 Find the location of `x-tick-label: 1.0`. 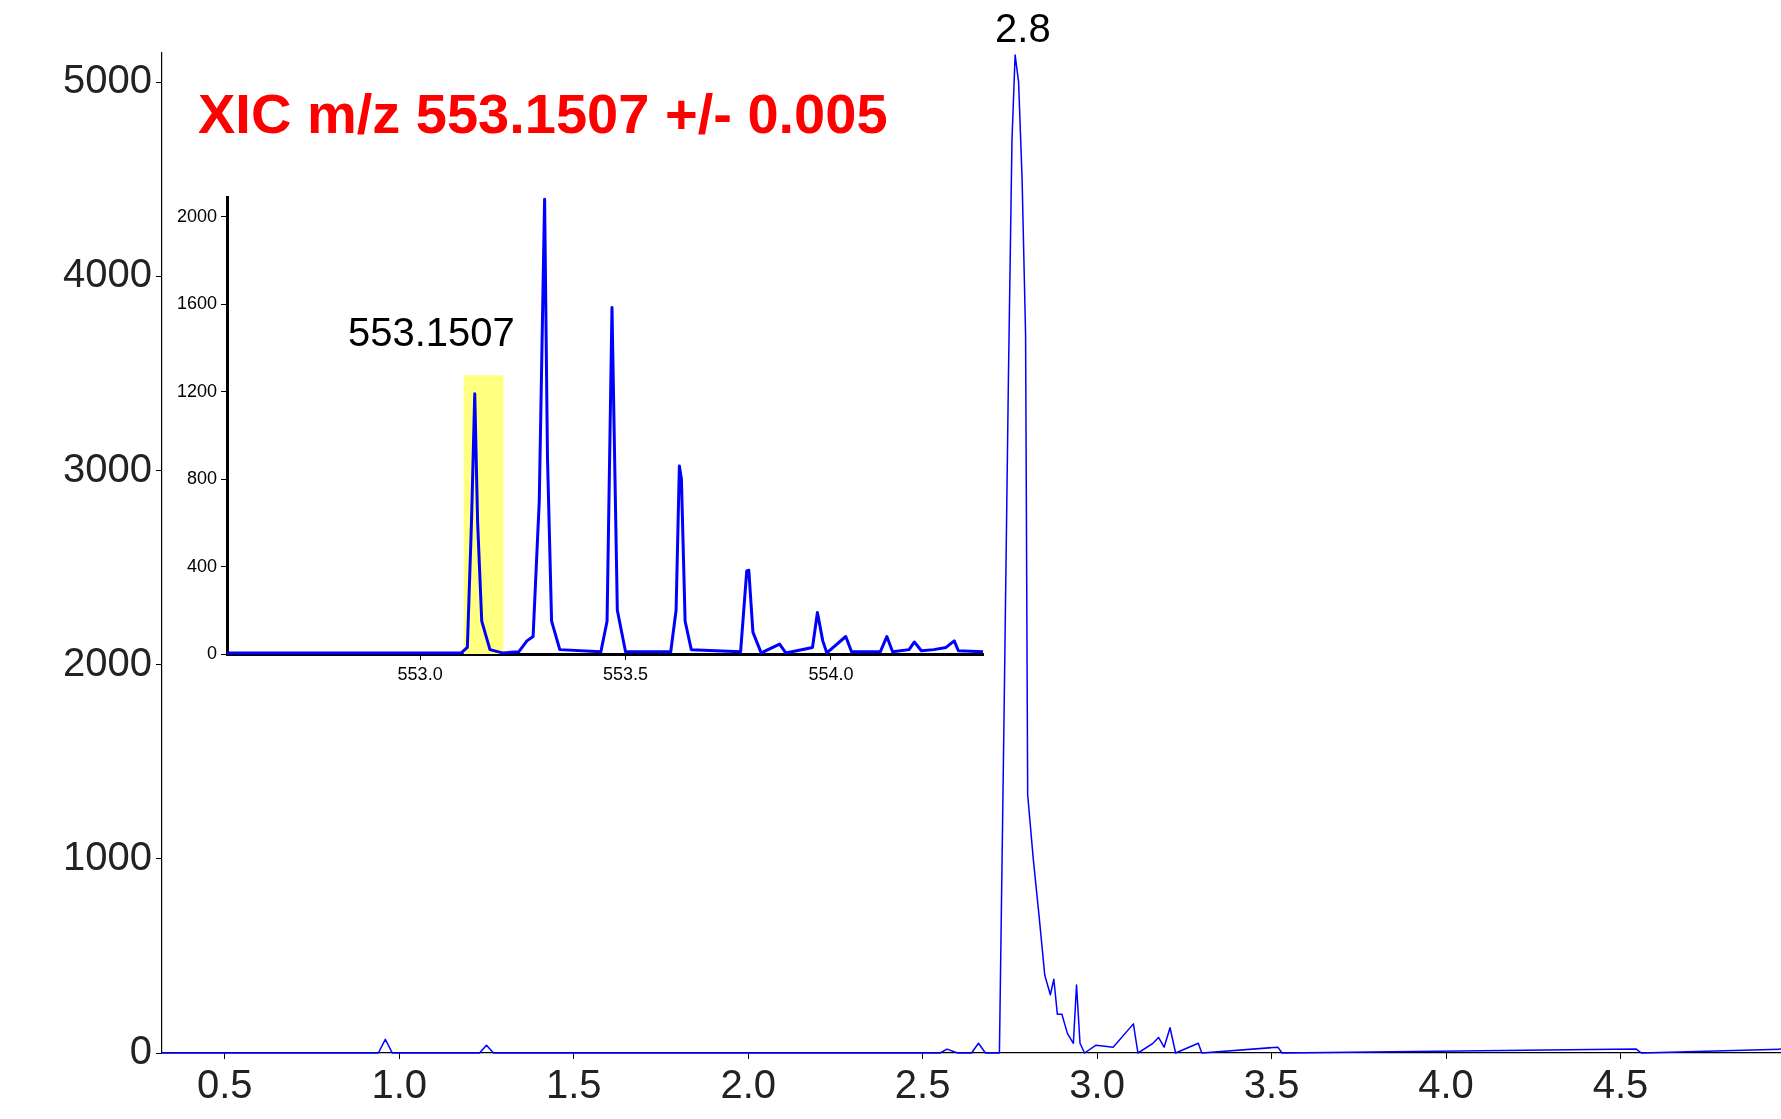

x-tick-label: 1.0 is located at coordinates (399, 1084).